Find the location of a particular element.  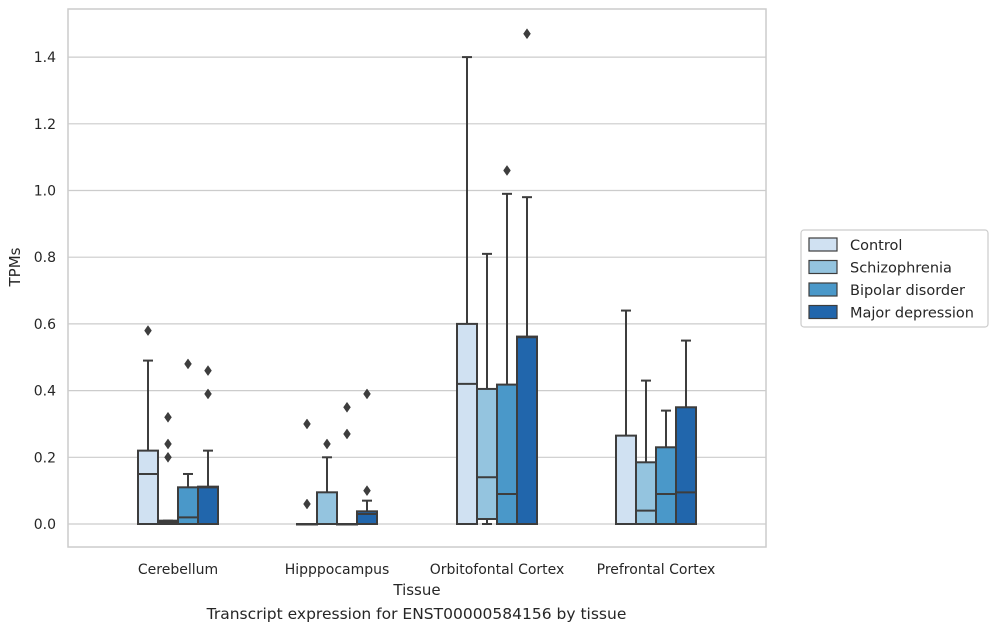

x-tick-label: Hipppocampus is located at coordinates (337, 570).